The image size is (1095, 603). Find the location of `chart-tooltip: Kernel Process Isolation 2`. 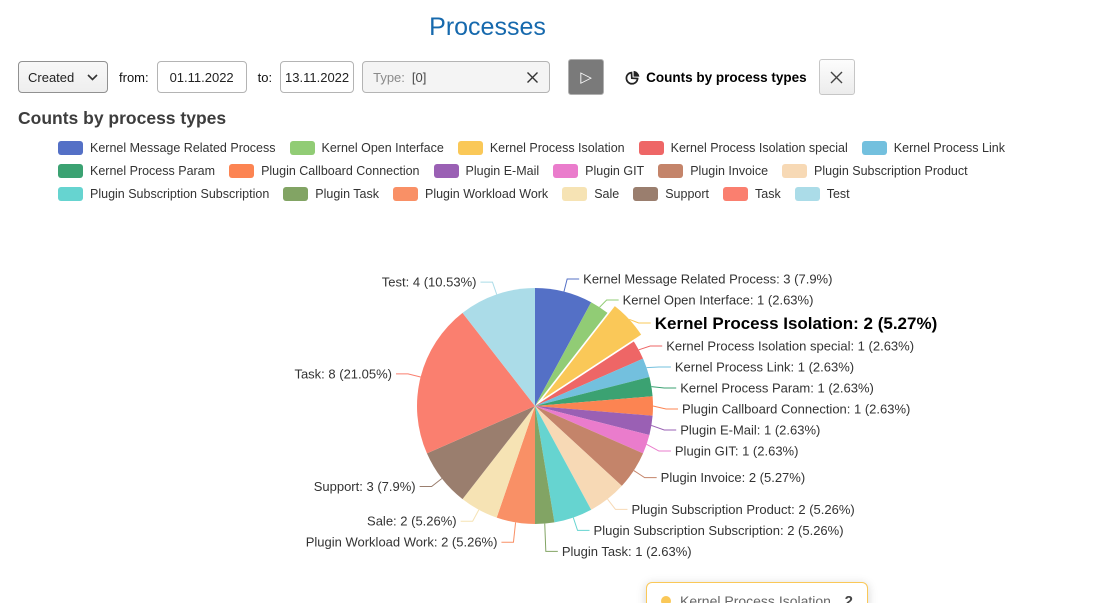

chart-tooltip: Kernel Process Isolation 2 is located at coordinates (757, 592).